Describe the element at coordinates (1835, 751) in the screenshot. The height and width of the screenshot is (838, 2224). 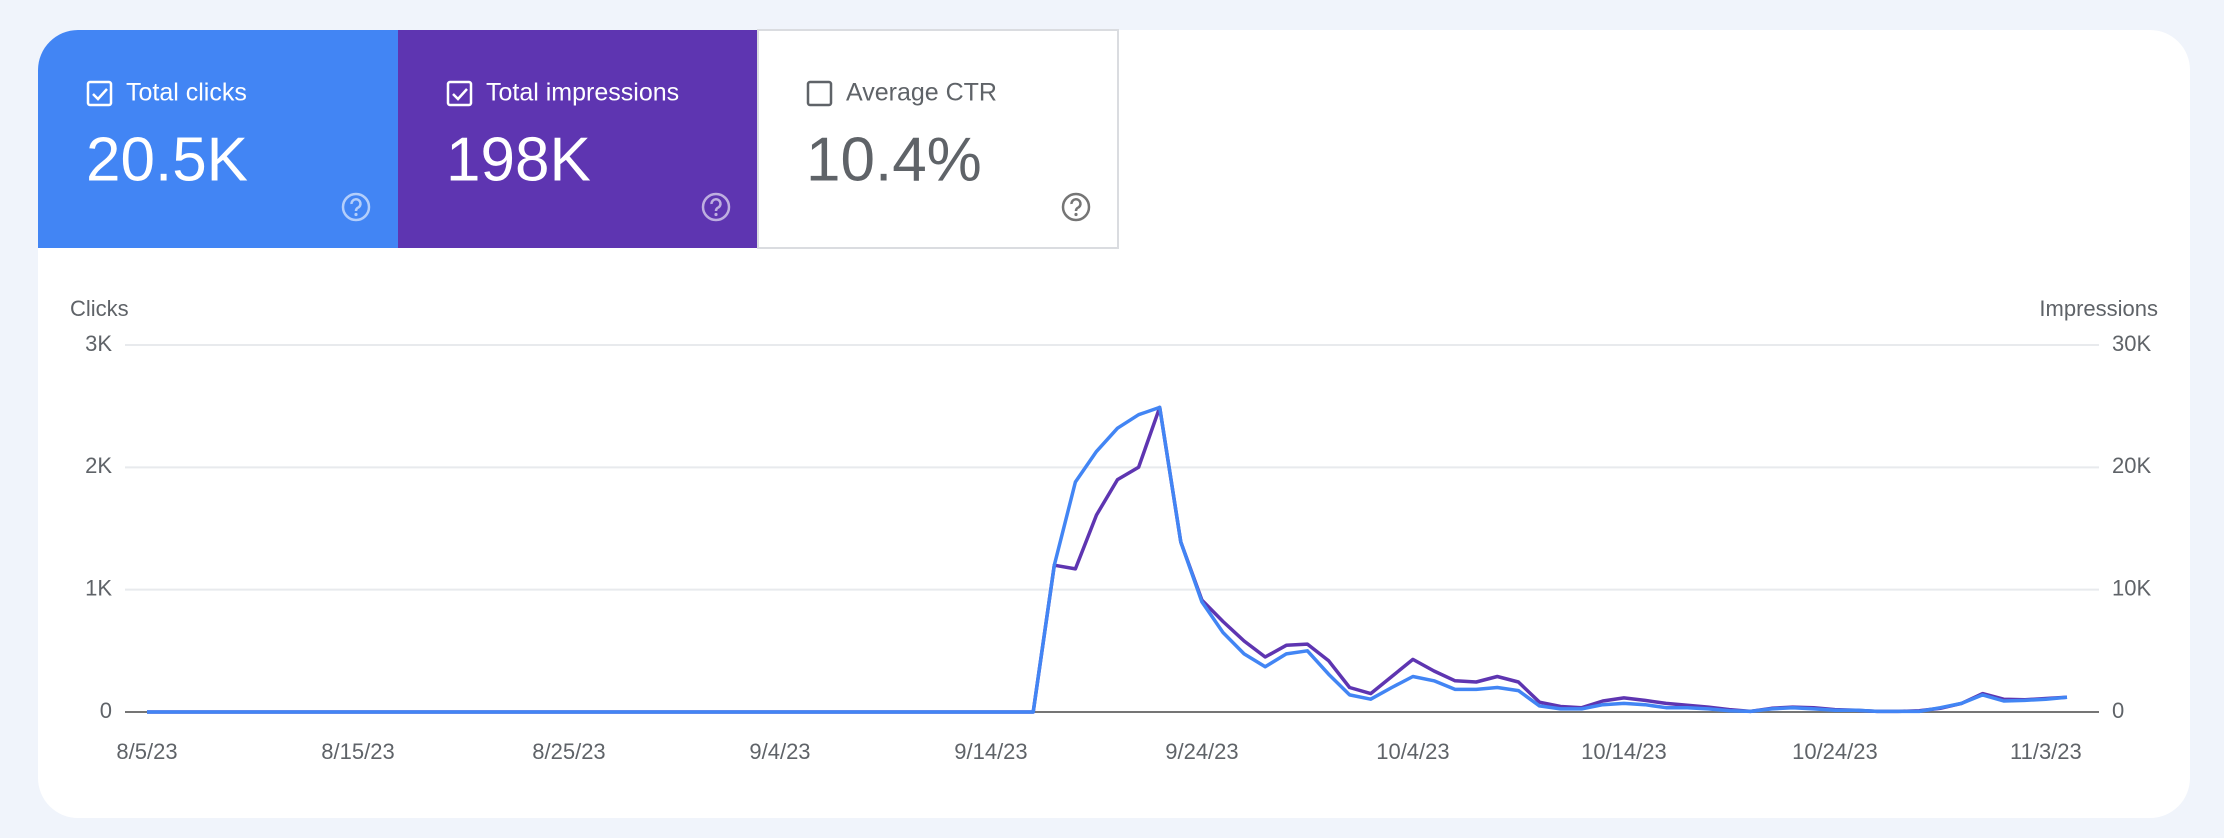
I see `x-tick-label: 10/24/23` at that location.